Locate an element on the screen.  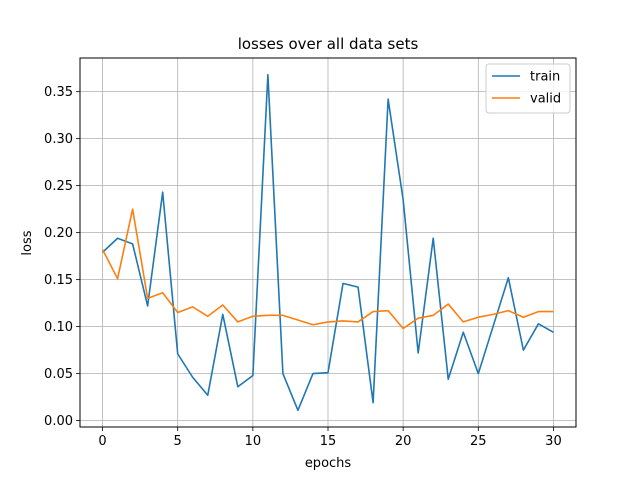
y-tick-label: 0.00 is located at coordinates (58, 421).